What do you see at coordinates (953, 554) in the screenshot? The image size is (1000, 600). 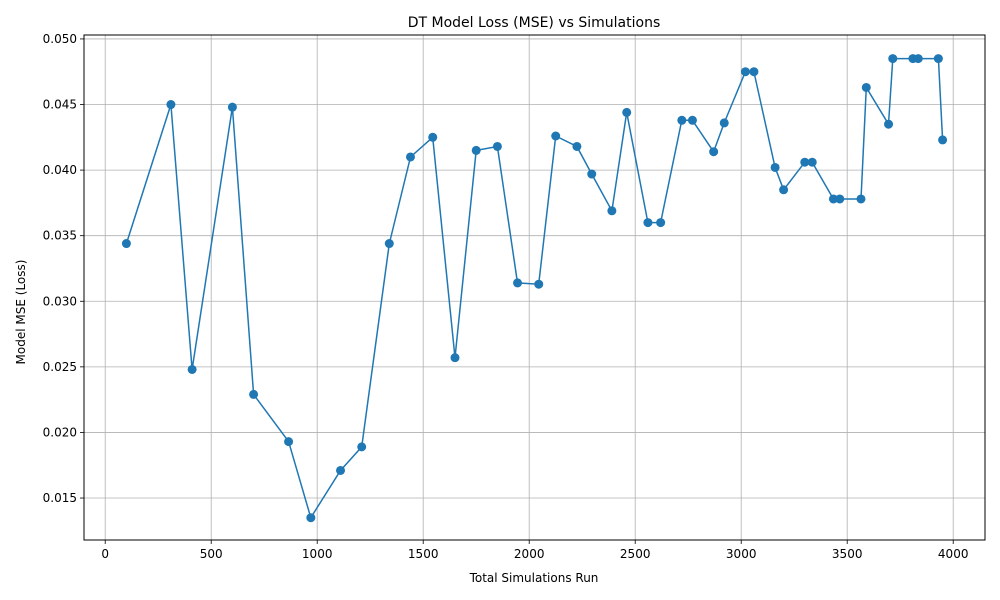 I see `x-tick-label: 4000` at bounding box center [953, 554].